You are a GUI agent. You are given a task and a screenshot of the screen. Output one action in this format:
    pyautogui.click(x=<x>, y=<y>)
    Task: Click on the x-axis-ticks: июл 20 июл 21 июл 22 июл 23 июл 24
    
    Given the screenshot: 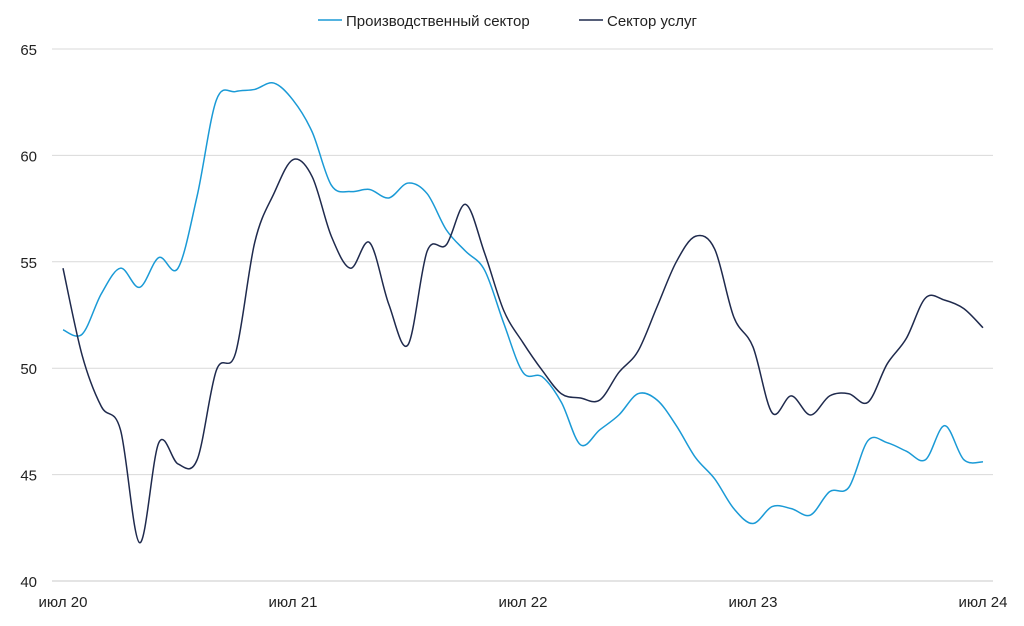 What is the action you would take?
    pyautogui.click(x=523, y=602)
    